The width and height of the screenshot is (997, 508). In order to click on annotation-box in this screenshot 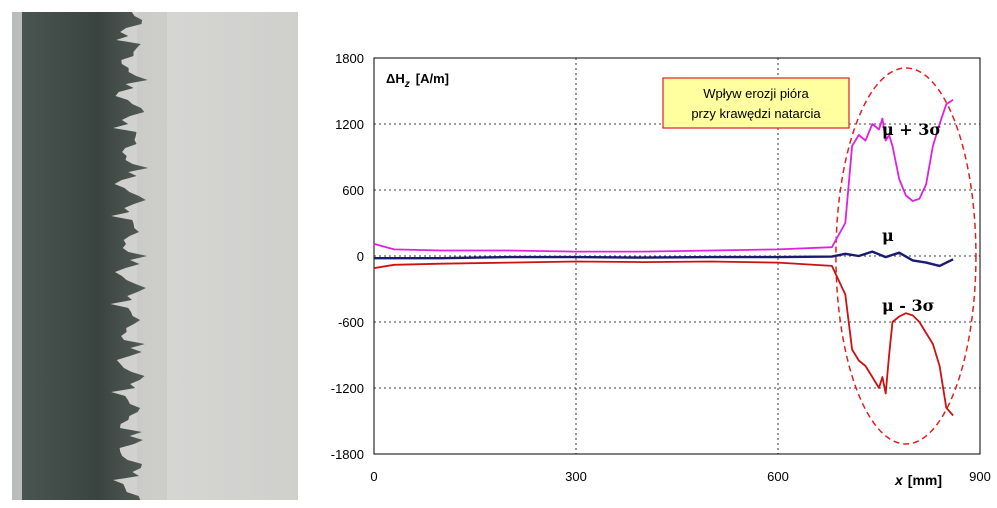, I will do `click(756, 103)`.